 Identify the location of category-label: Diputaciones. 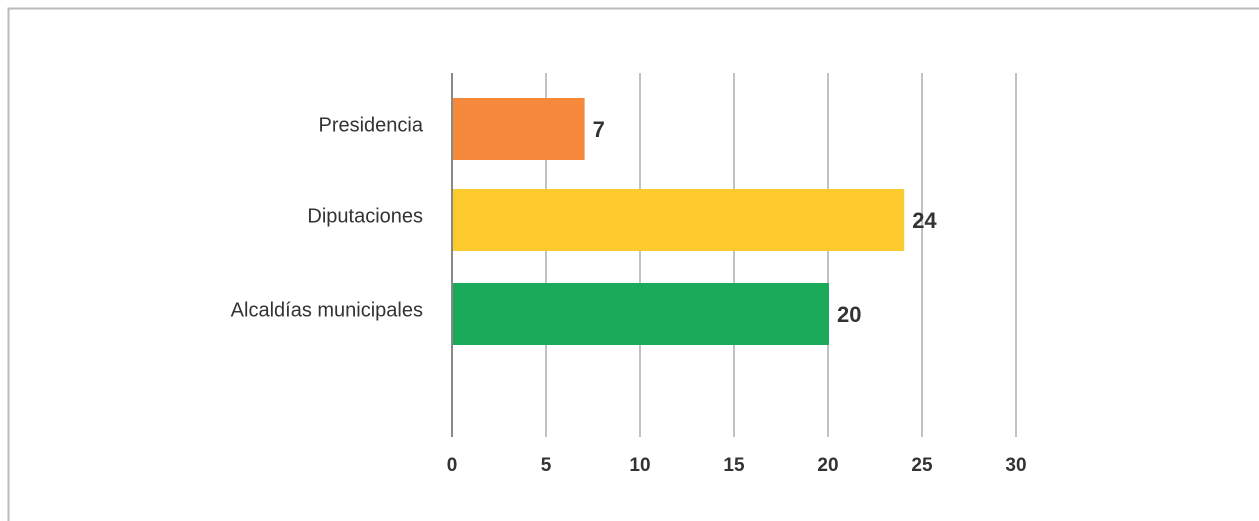
(365, 216).